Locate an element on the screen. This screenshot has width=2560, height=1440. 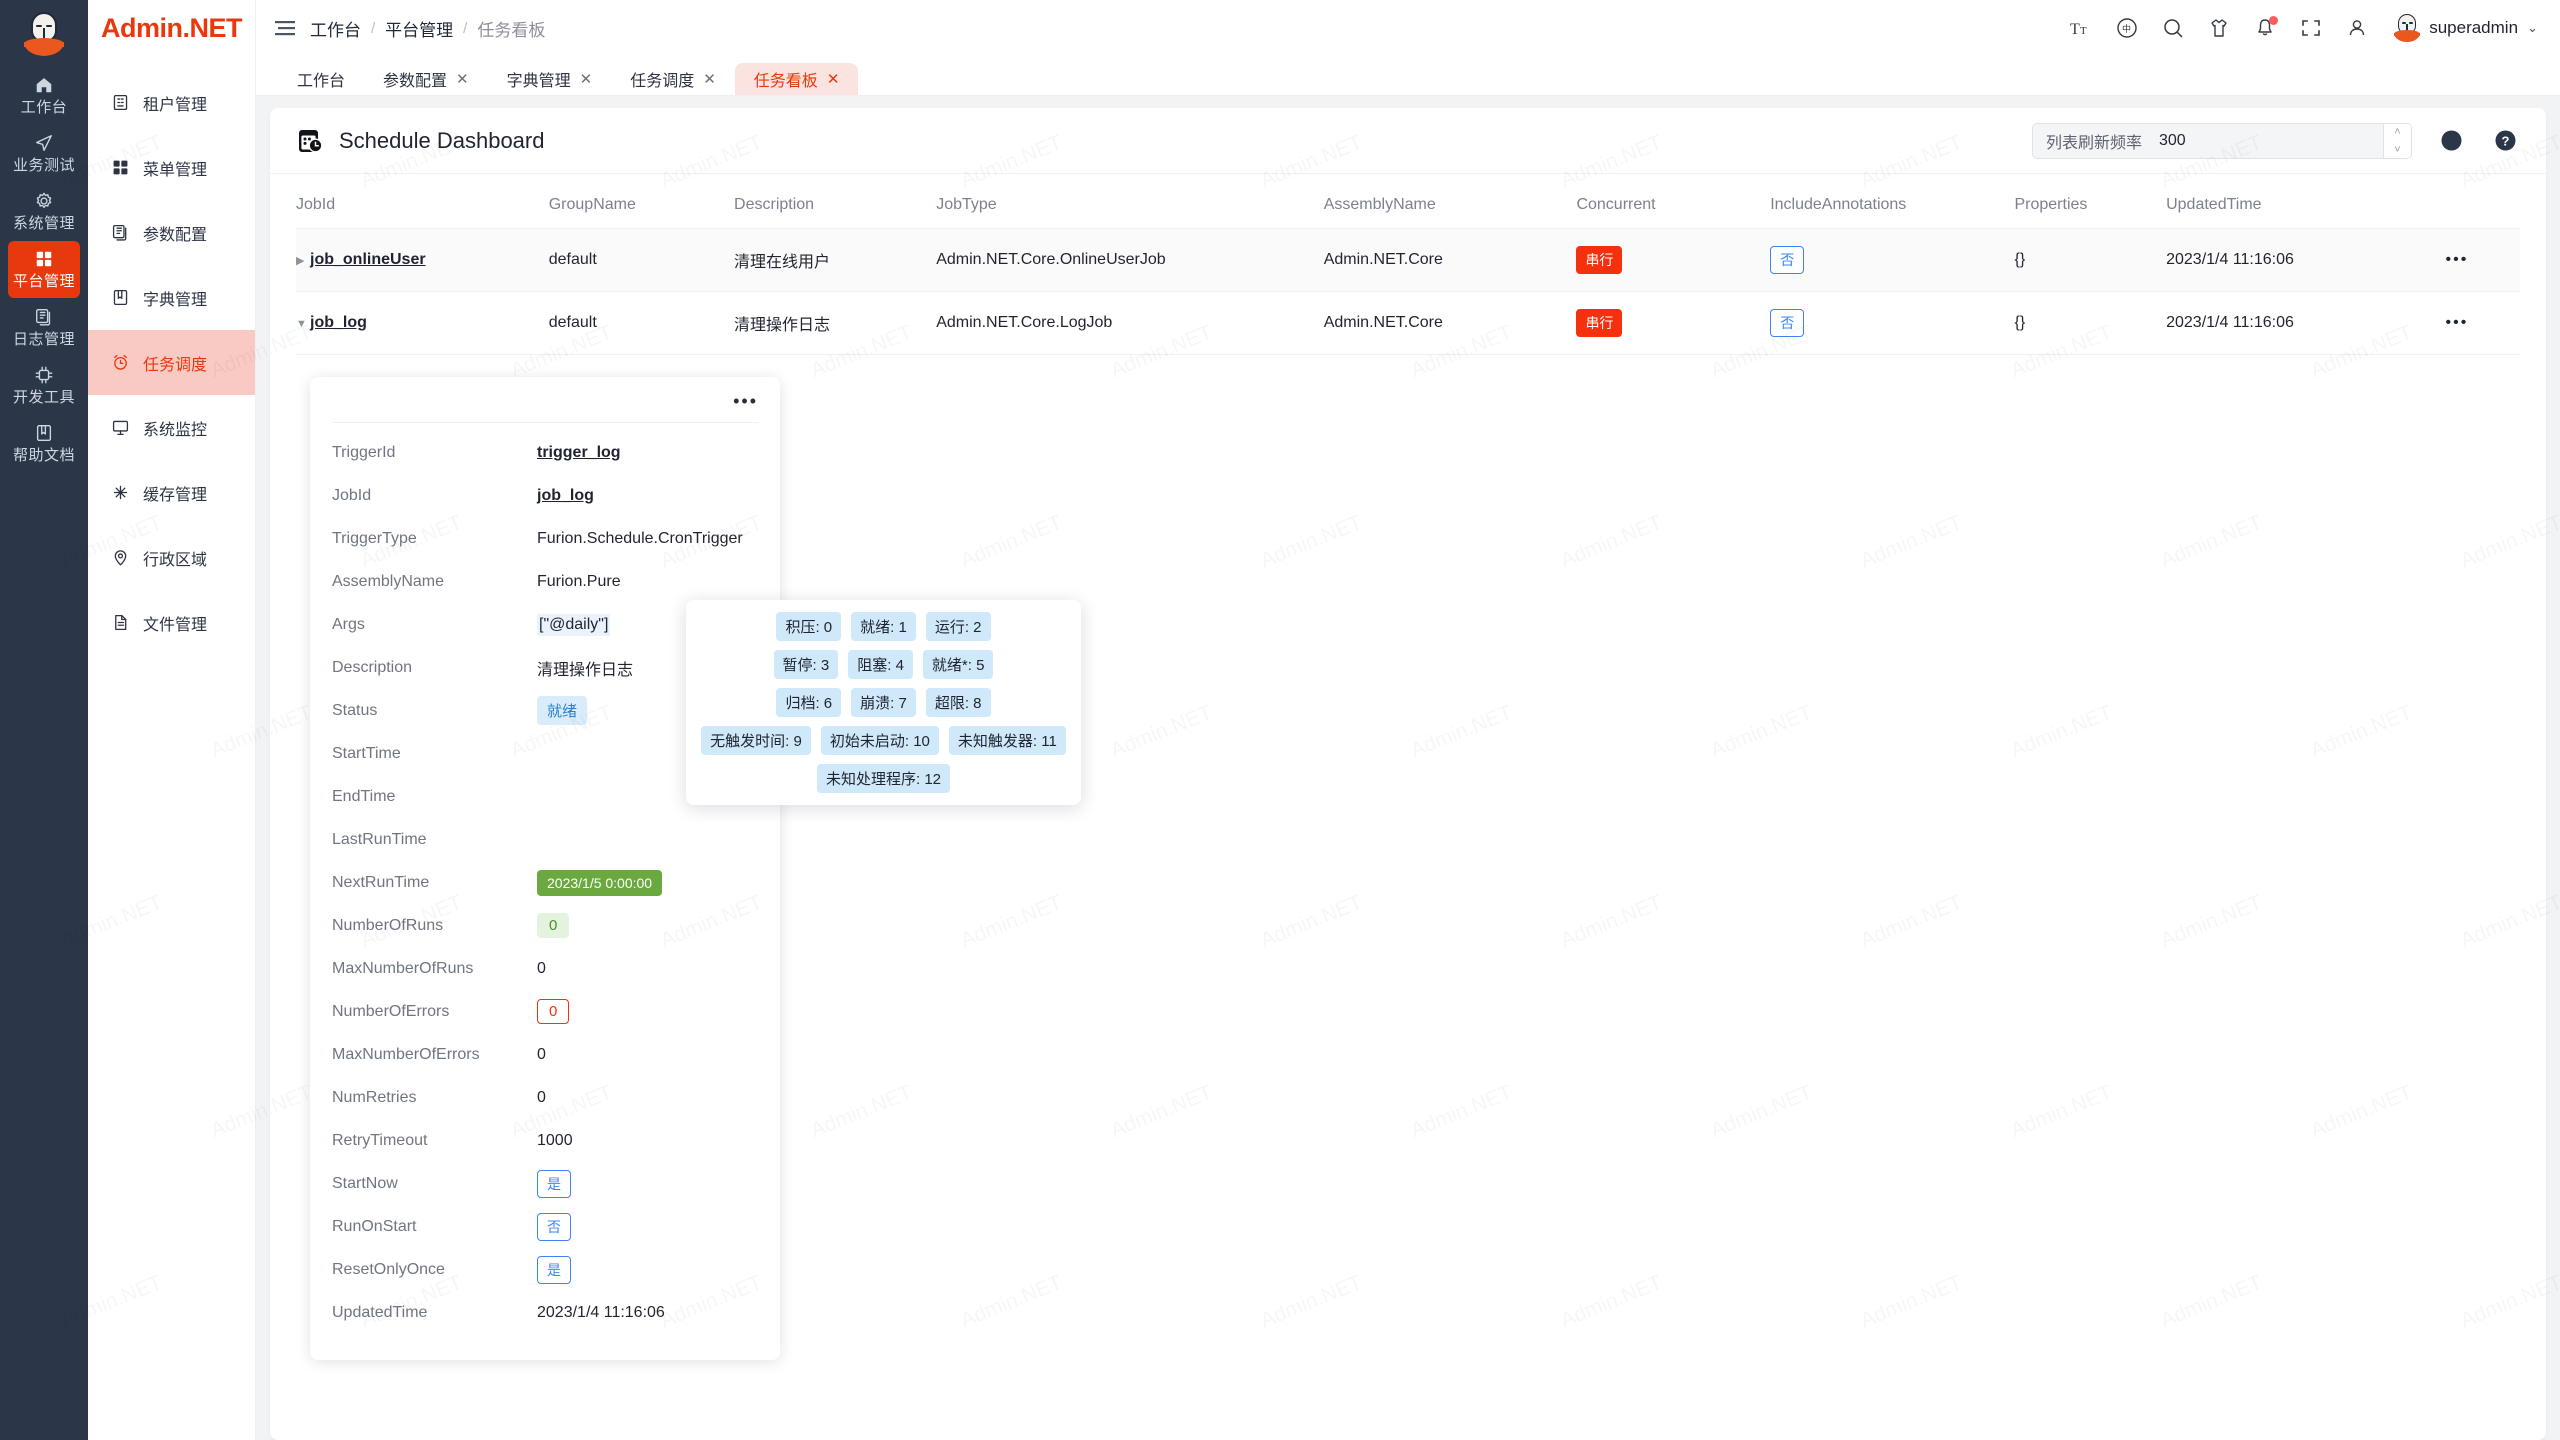
home-icon is located at coordinates (44, 85).